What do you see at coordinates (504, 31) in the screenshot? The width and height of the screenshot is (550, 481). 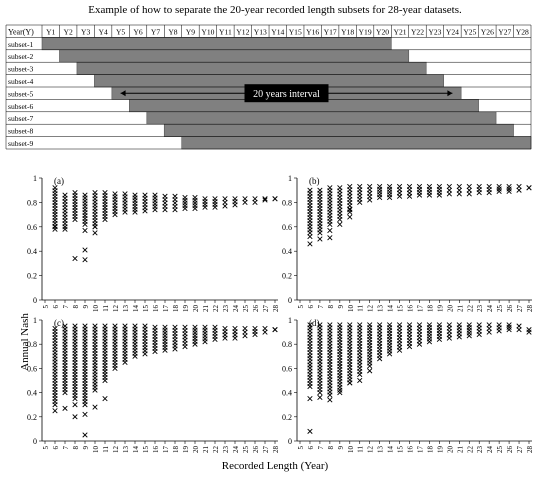 I see `year-header: Y27` at bounding box center [504, 31].